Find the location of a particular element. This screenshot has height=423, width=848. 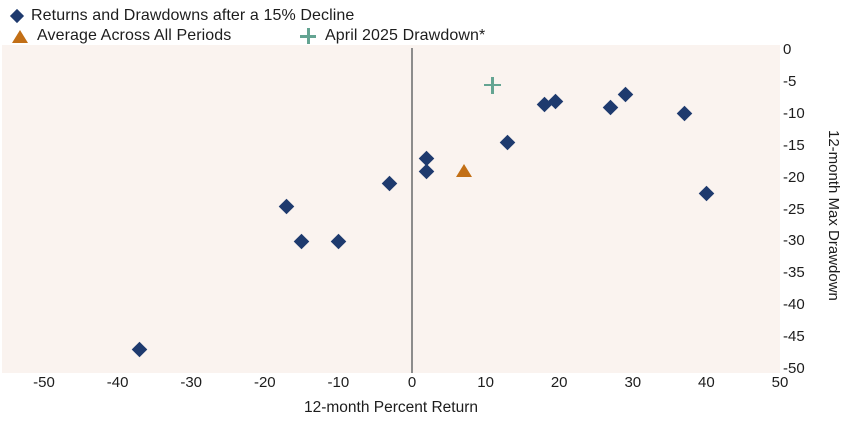

x-tick-label: -40 is located at coordinates (117, 382).